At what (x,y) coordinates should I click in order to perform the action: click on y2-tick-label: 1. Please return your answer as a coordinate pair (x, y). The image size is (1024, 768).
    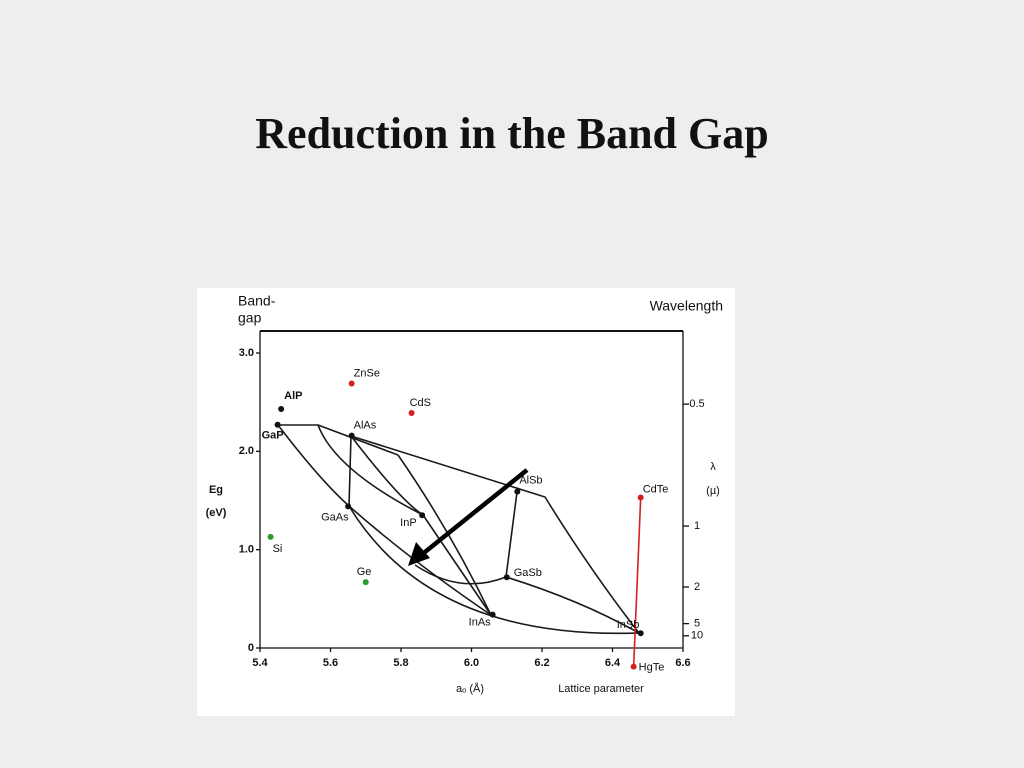
    Looking at the image, I should click on (697, 526).